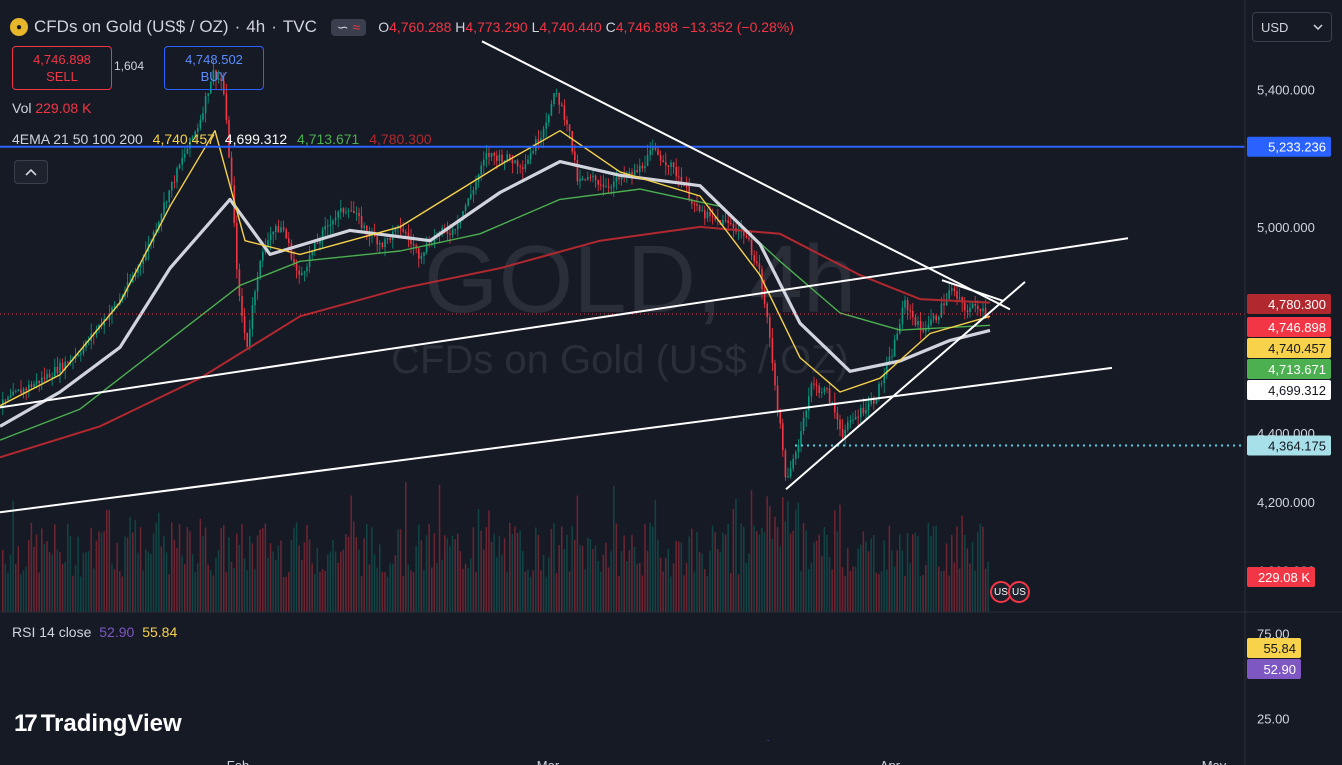 This screenshot has width=1342, height=765. I want to click on us-flag-icon: US, so click(1019, 592).